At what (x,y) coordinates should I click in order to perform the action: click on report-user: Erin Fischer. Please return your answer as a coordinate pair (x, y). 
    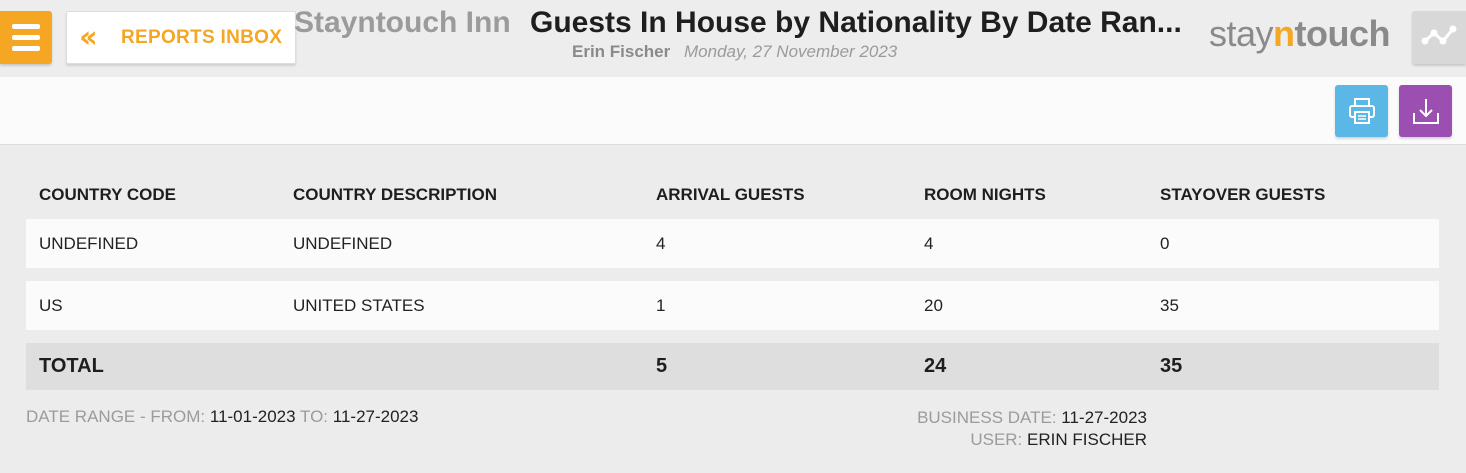
    Looking at the image, I should click on (621, 51).